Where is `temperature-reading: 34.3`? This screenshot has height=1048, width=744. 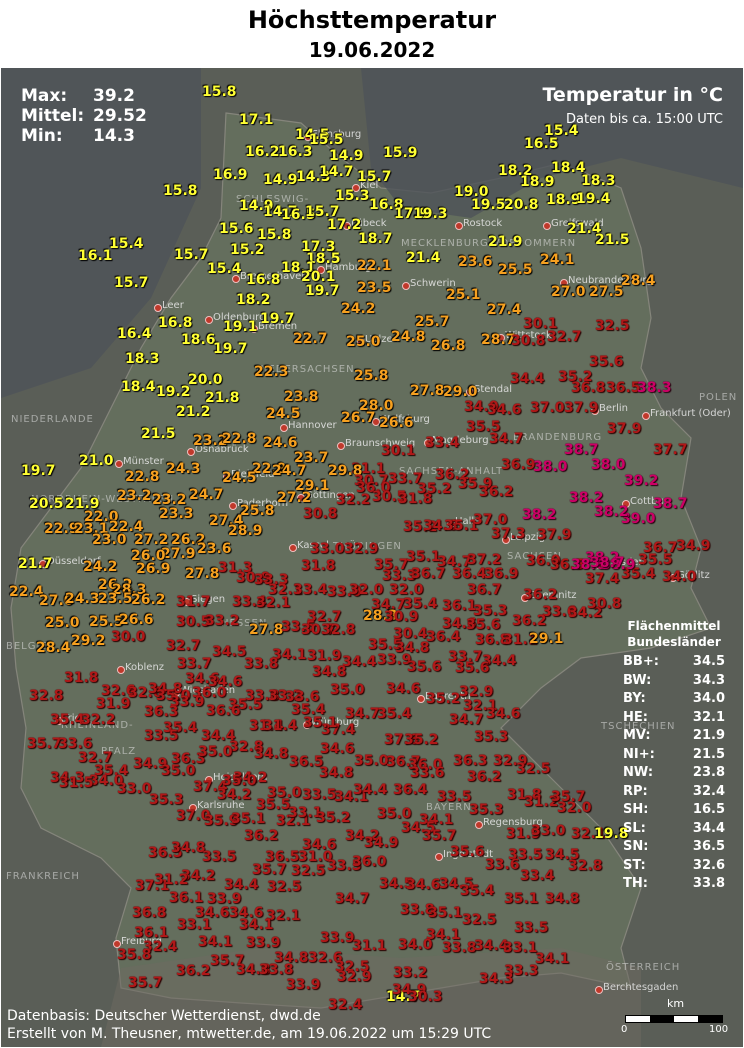
temperature-reading: 34.3 is located at coordinates (67, 778).